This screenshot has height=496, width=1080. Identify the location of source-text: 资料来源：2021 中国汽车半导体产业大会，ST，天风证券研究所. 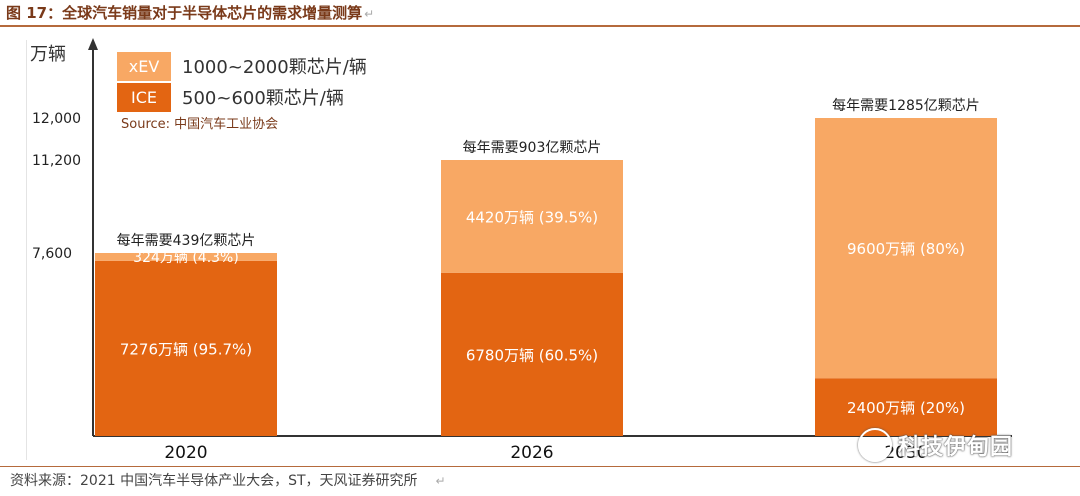
(214, 481).